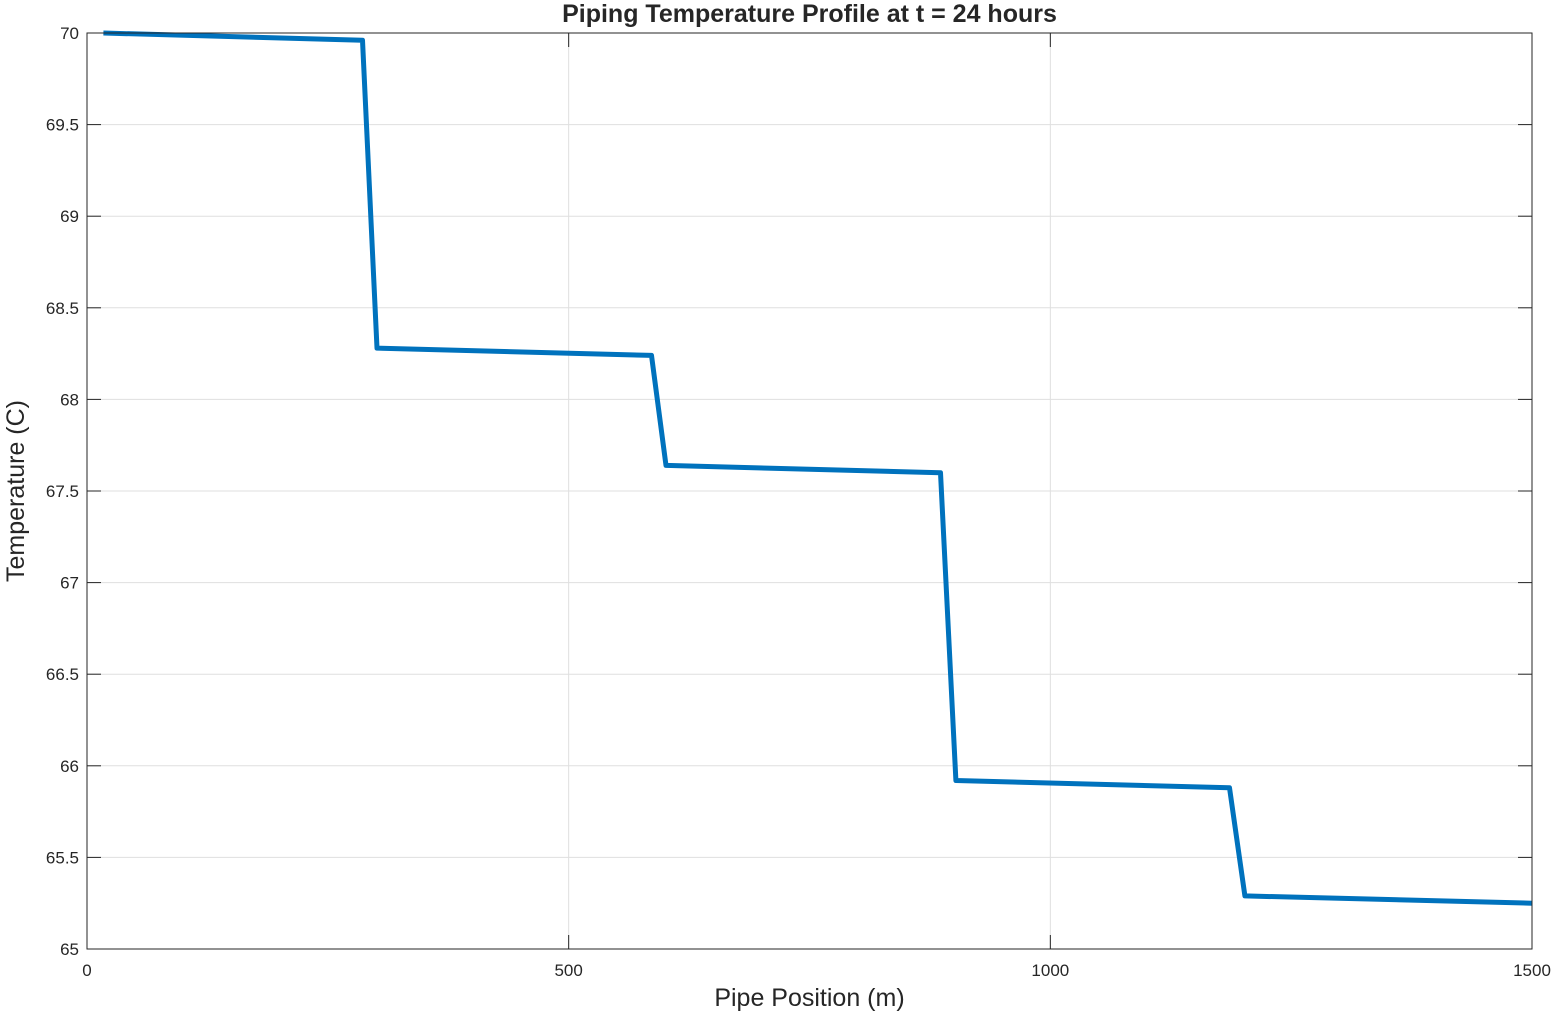 This screenshot has height=1015, width=1558. Describe the element at coordinates (69, 399) in the screenshot. I see `y-tick-label: 68` at that location.